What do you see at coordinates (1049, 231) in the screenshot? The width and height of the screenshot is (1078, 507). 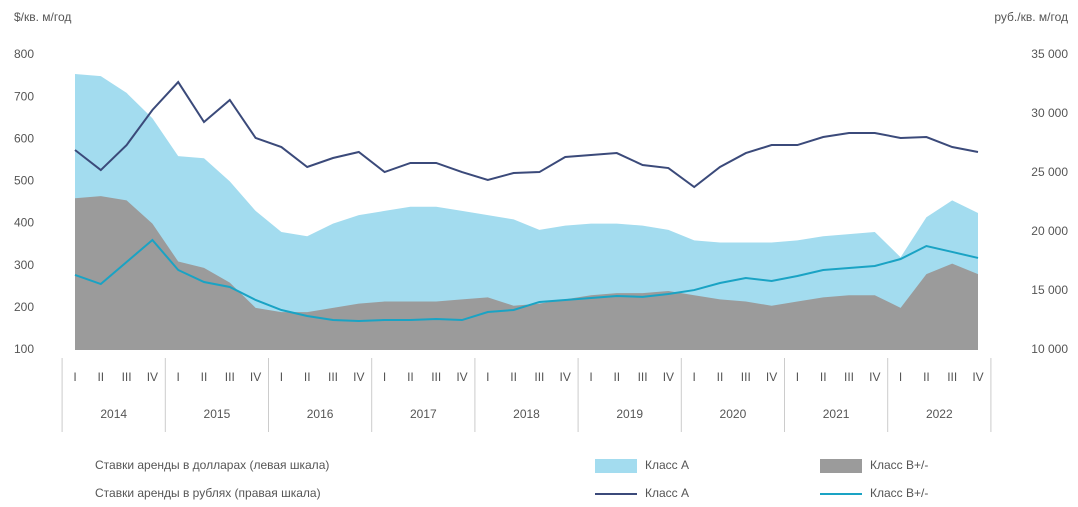 I see `y2-tick-label: 20 000` at bounding box center [1049, 231].